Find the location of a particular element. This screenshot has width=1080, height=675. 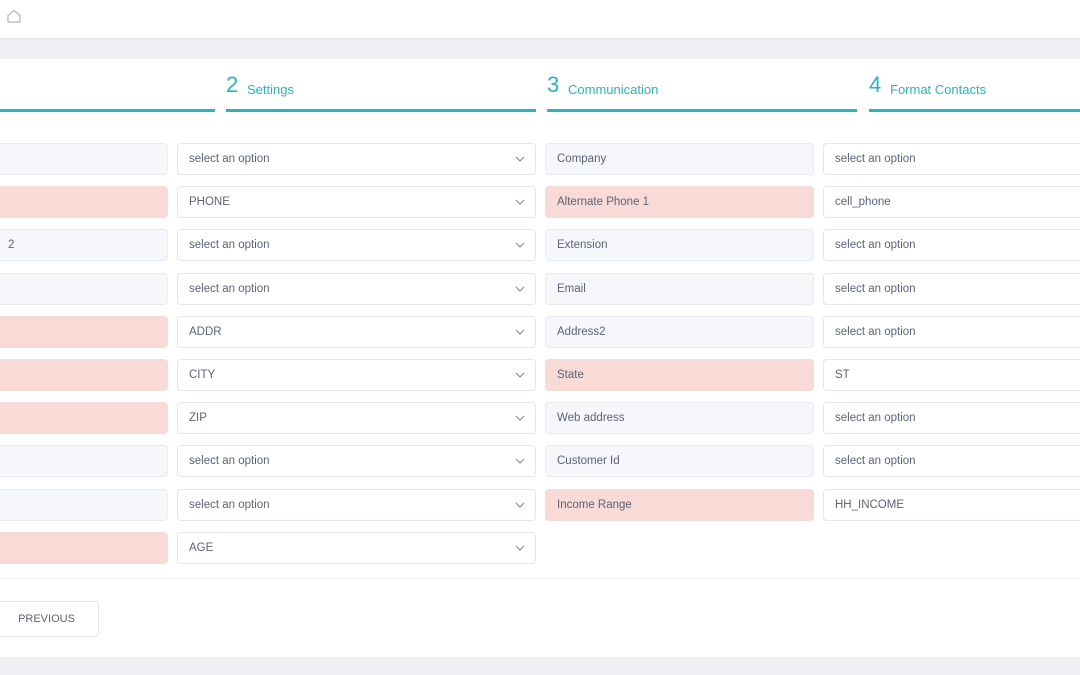

selected-value: ST is located at coordinates (842, 375).